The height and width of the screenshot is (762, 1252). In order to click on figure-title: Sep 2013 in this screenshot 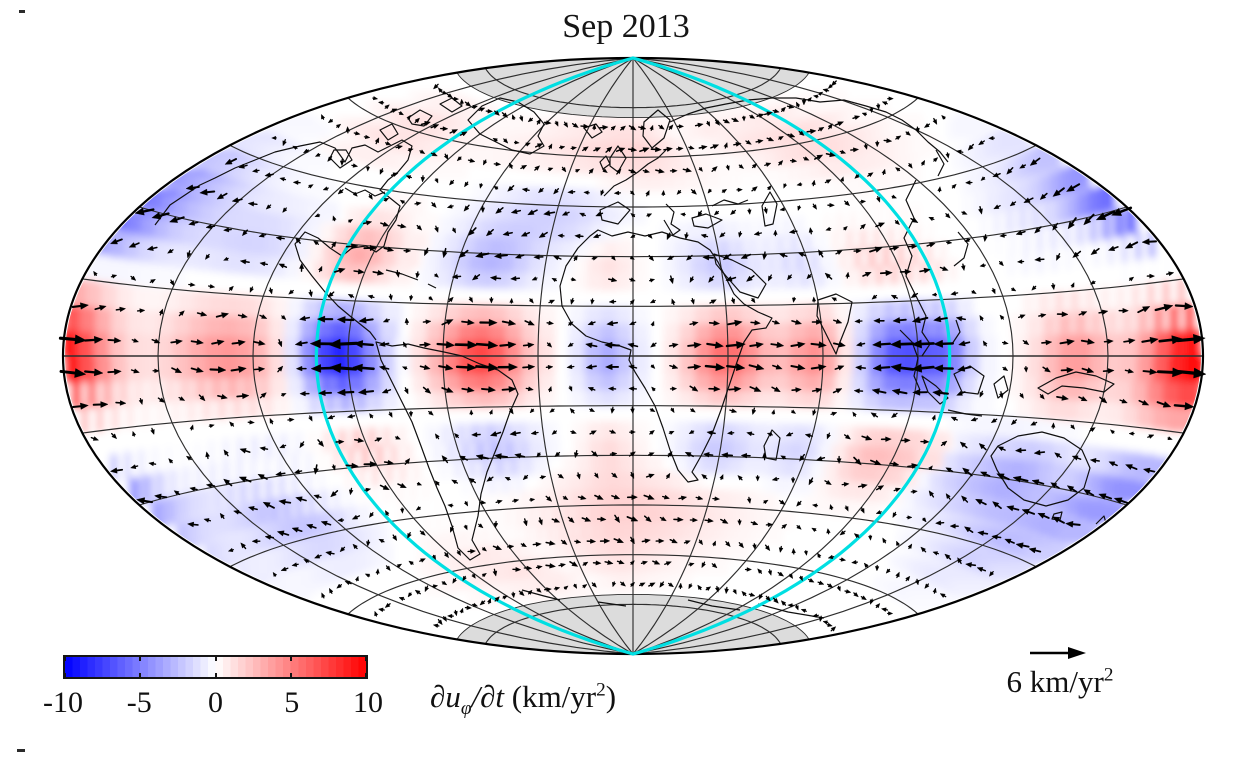, I will do `click(626, 26)`.